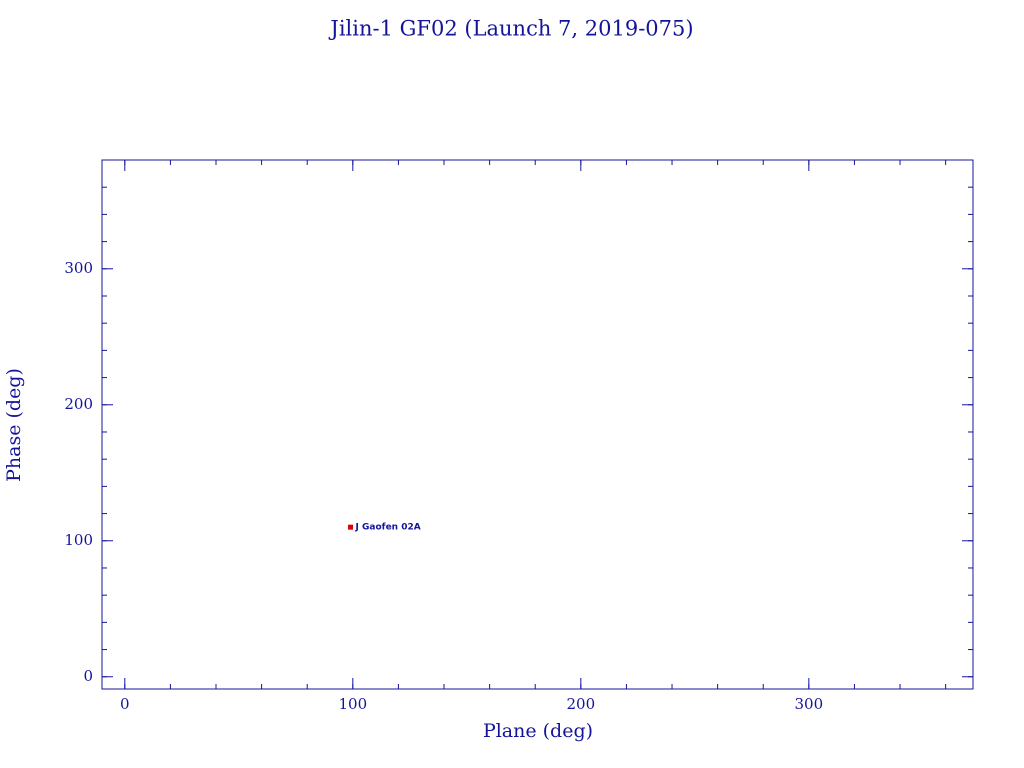  What do you see at coordinates (581, 704) in the screenshot?
I see `x-tick-label: 200` at bounding box center [581, 704].